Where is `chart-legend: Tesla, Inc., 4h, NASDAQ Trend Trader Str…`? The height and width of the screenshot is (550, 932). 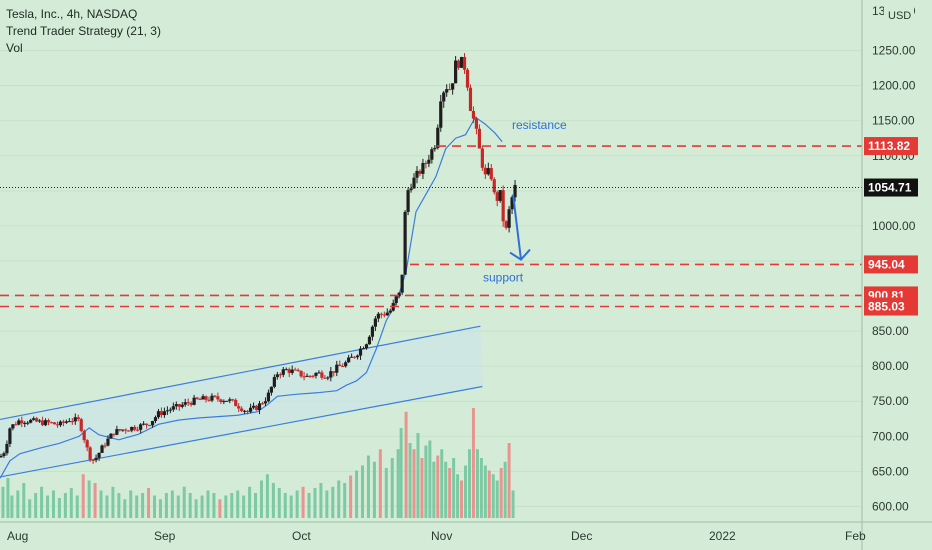 chart-legend: Tesla, Inc., 4h, NASDAQ Trend Trader Str… is located at coordinates (83, 31).